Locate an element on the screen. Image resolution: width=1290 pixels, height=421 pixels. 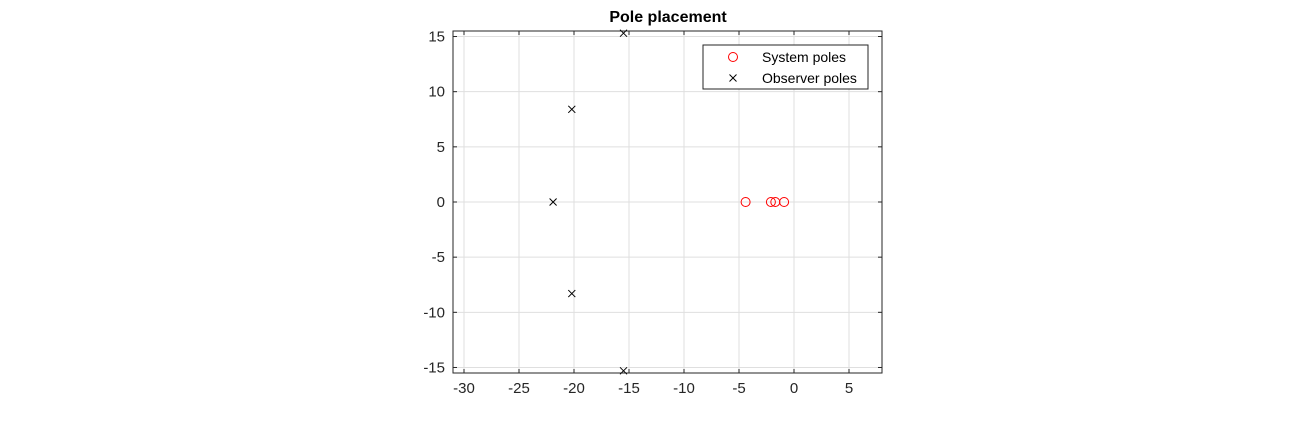
y-tick-label: 15 is located at coordinates (436, 37).